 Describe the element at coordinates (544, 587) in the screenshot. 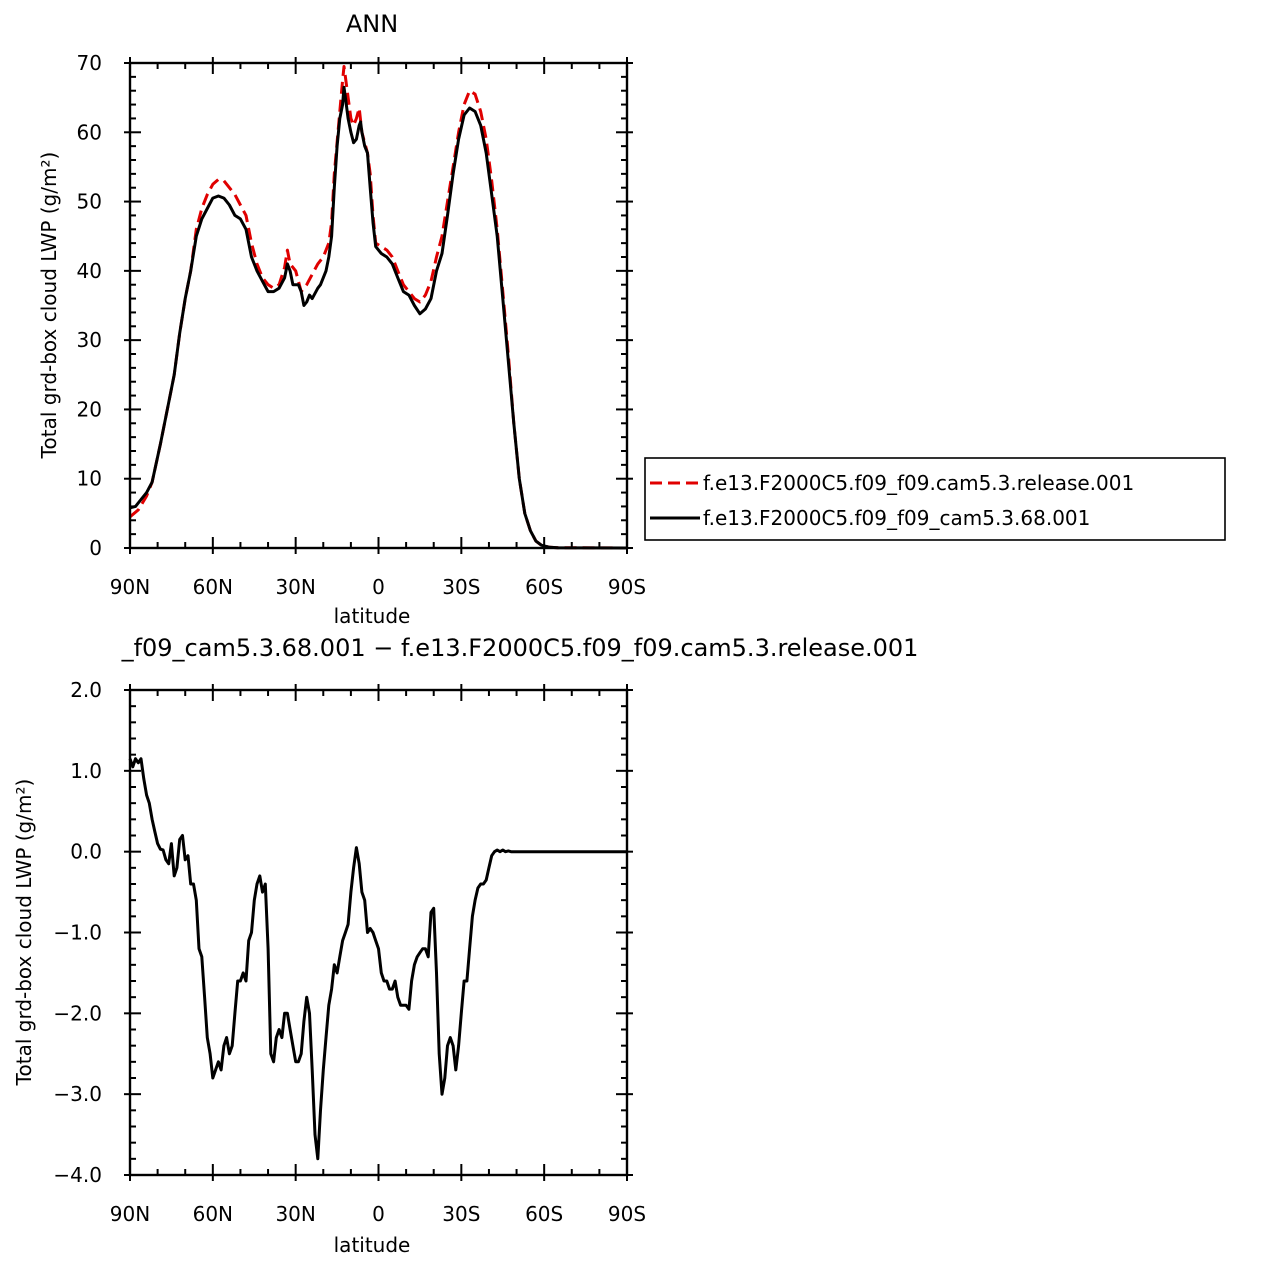

I see `top-panel-x-tick-label: 60S` at that location.